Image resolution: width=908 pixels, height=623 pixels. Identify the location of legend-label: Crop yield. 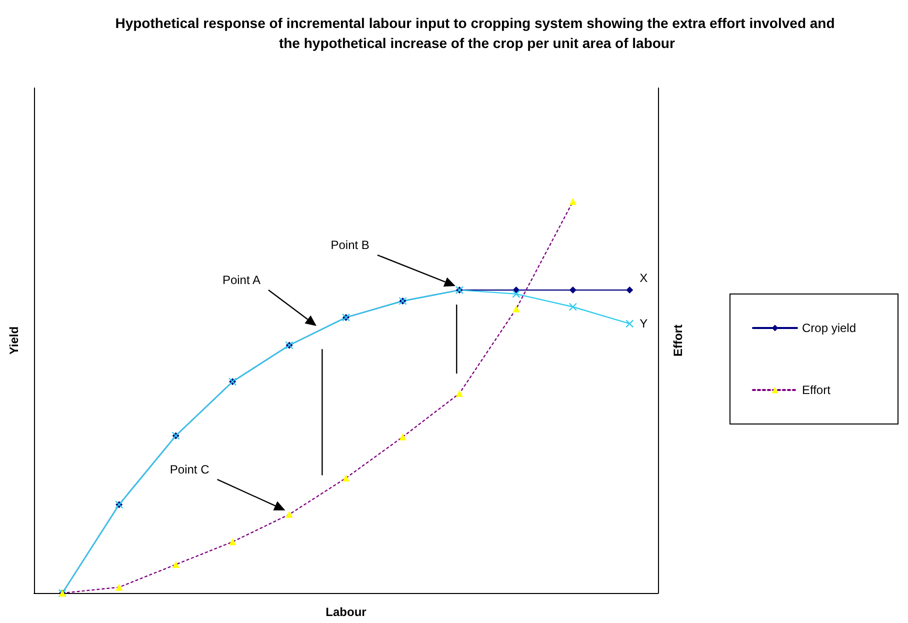
(829, 328).